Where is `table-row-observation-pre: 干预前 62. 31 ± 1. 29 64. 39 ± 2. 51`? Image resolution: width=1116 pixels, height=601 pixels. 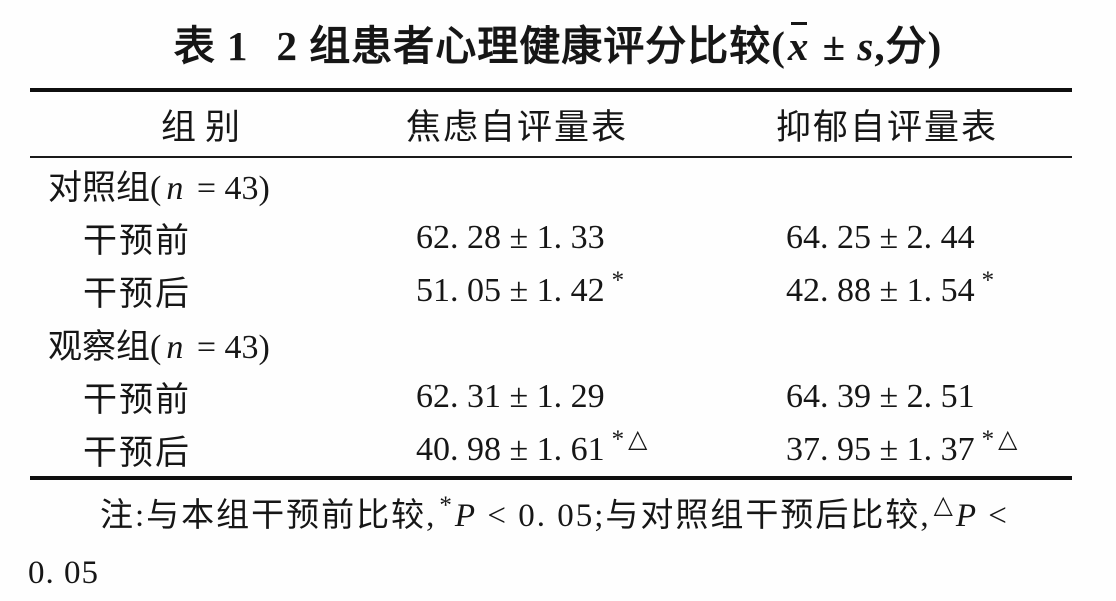
table-row-observation-pre: 干预前 62. 31 ± 1. 29 64. 39 ± 2. 51 is located at coordinates (551, 396).